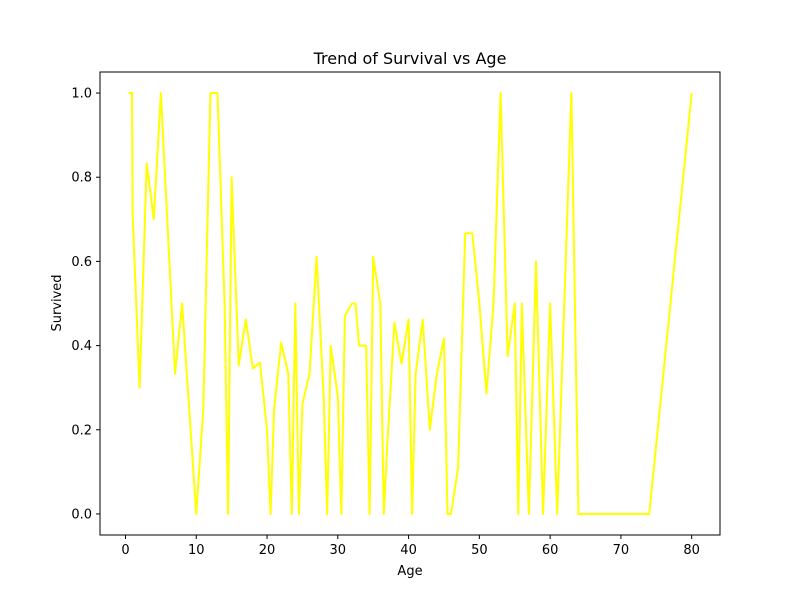  Describe the element at coordinates (691, 550) in the screenshot. I see `x-tick-label: 80` at that location.